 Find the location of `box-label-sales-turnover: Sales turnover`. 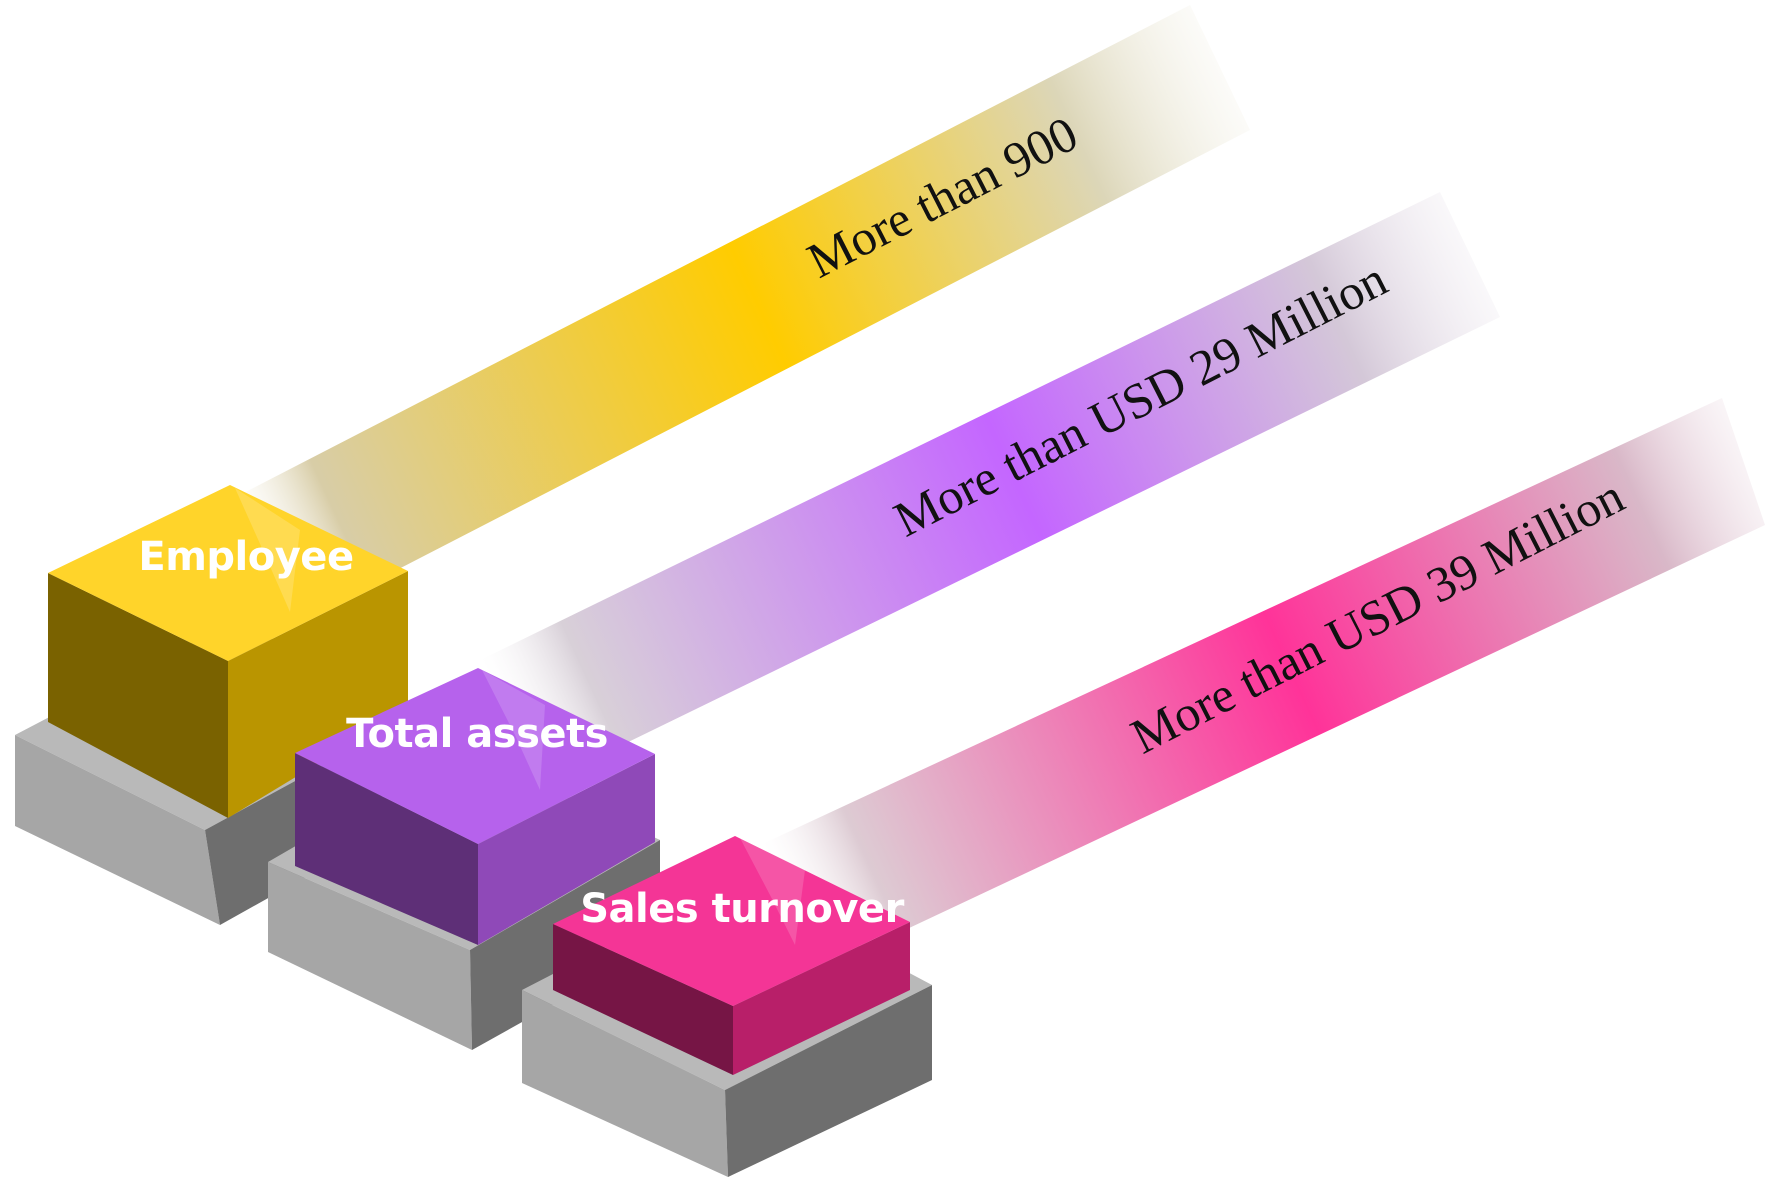

box-label-sales-turnover: Sales turnover is located at coordinates (742, 909).